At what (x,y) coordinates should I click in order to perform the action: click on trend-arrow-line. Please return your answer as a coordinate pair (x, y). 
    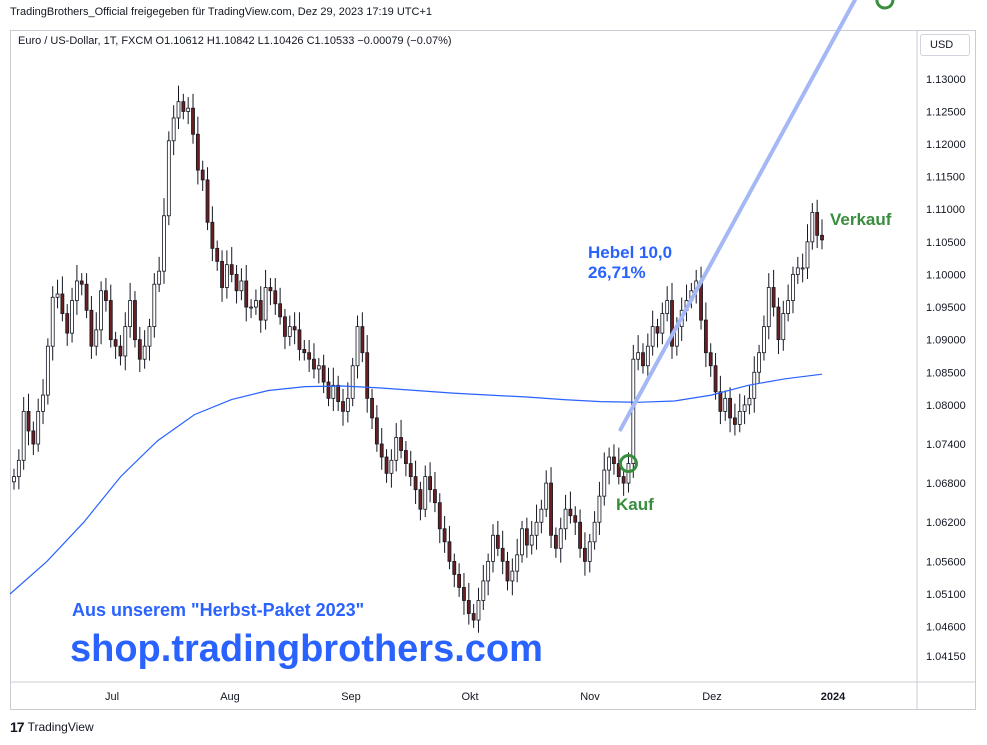
    Looking at the image, I should click on (737, 216).